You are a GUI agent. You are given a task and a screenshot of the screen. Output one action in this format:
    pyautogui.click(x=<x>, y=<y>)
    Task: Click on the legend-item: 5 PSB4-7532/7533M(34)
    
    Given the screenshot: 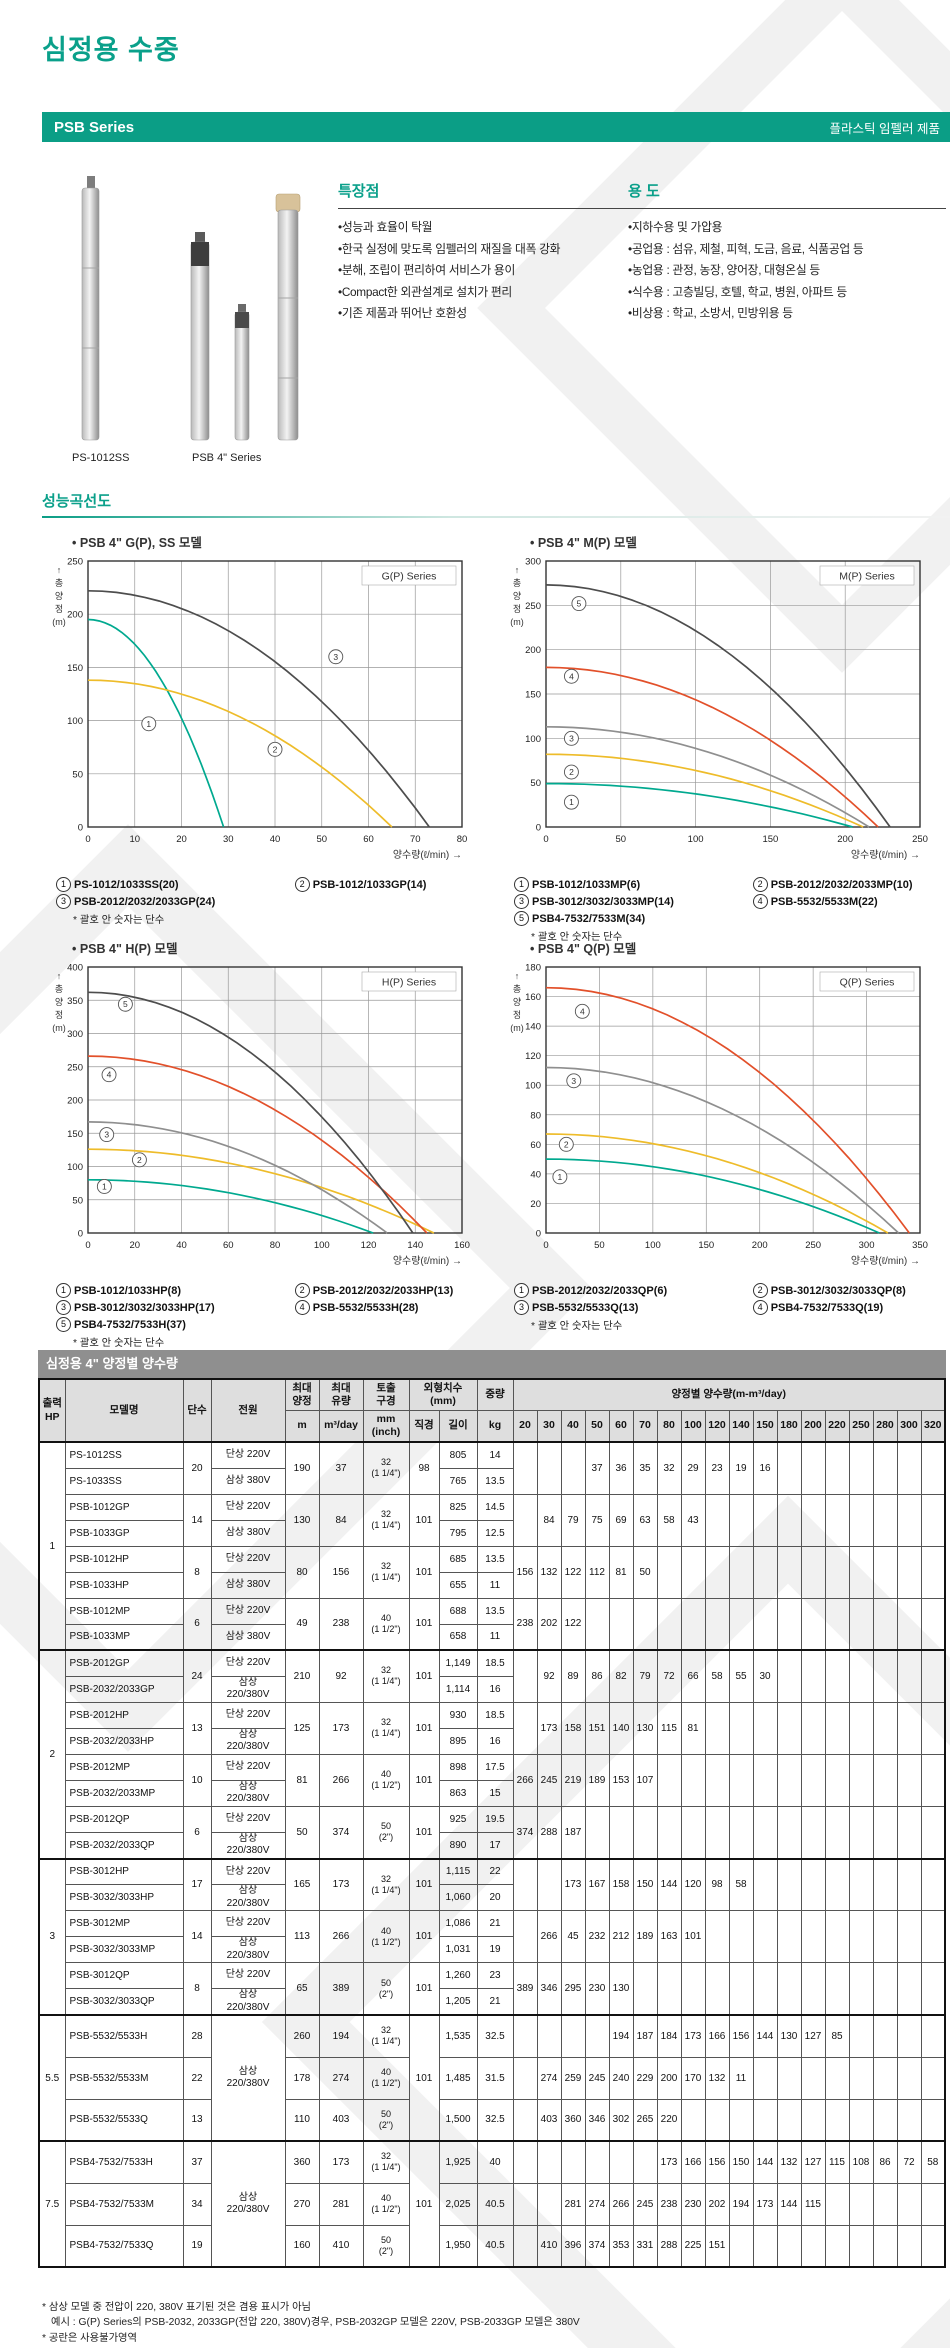 What is the action you would take?
    pyautogui.click(x=633, y=918)
    